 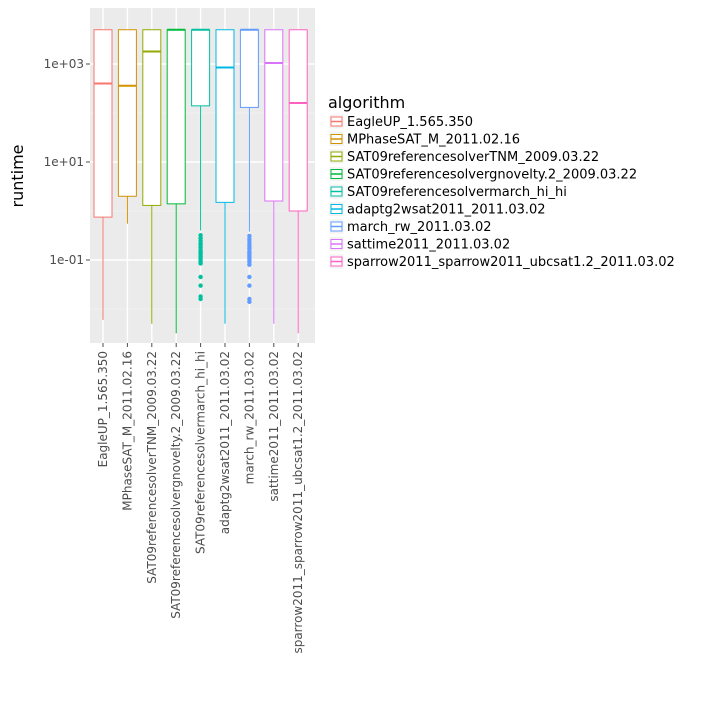 I want to click on legend-item: adaptg2wsat2011_2011.03.02, so click(x=437, y=209).